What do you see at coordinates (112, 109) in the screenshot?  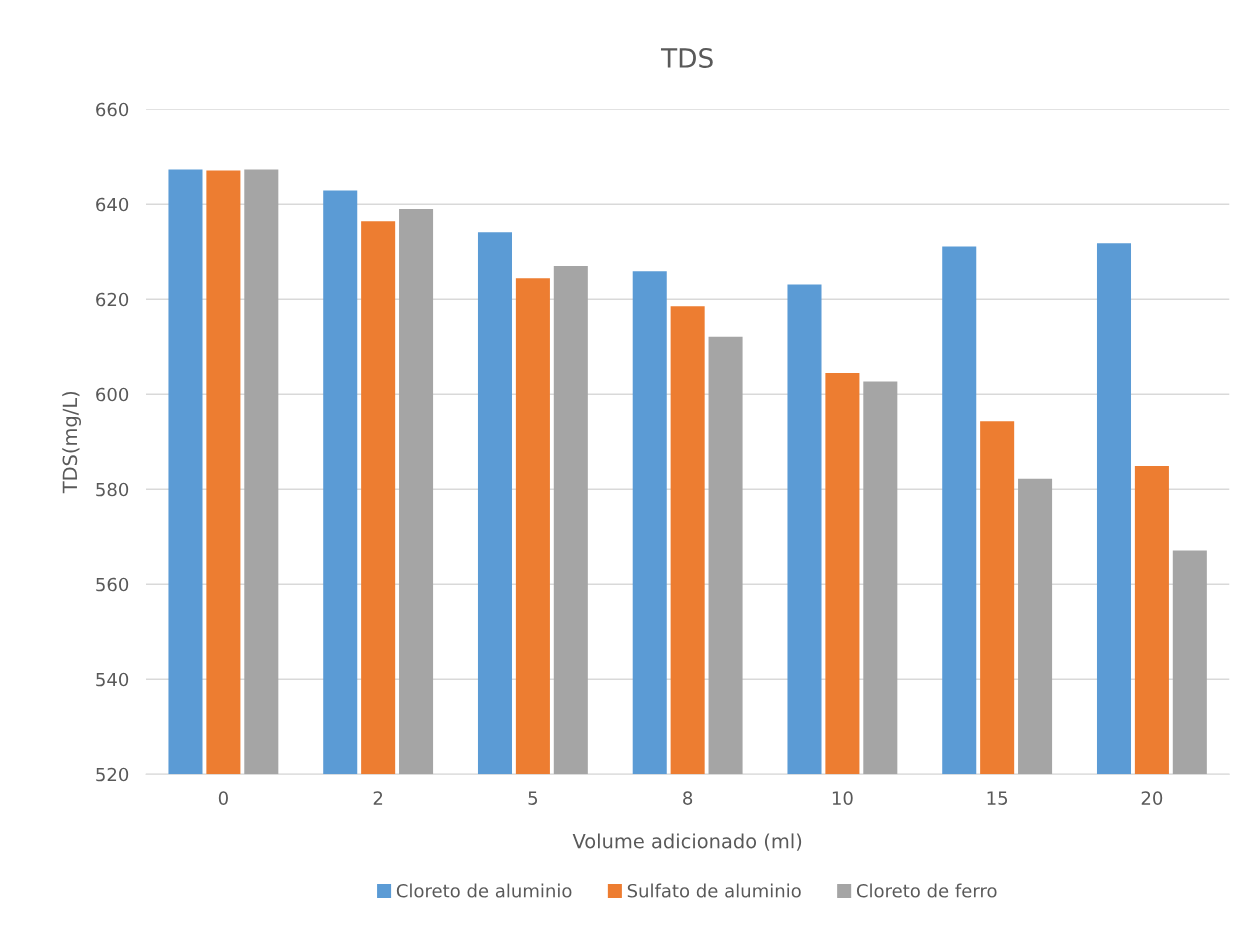 I see `y-tick-label: 660` at bounding box center [112, 109].